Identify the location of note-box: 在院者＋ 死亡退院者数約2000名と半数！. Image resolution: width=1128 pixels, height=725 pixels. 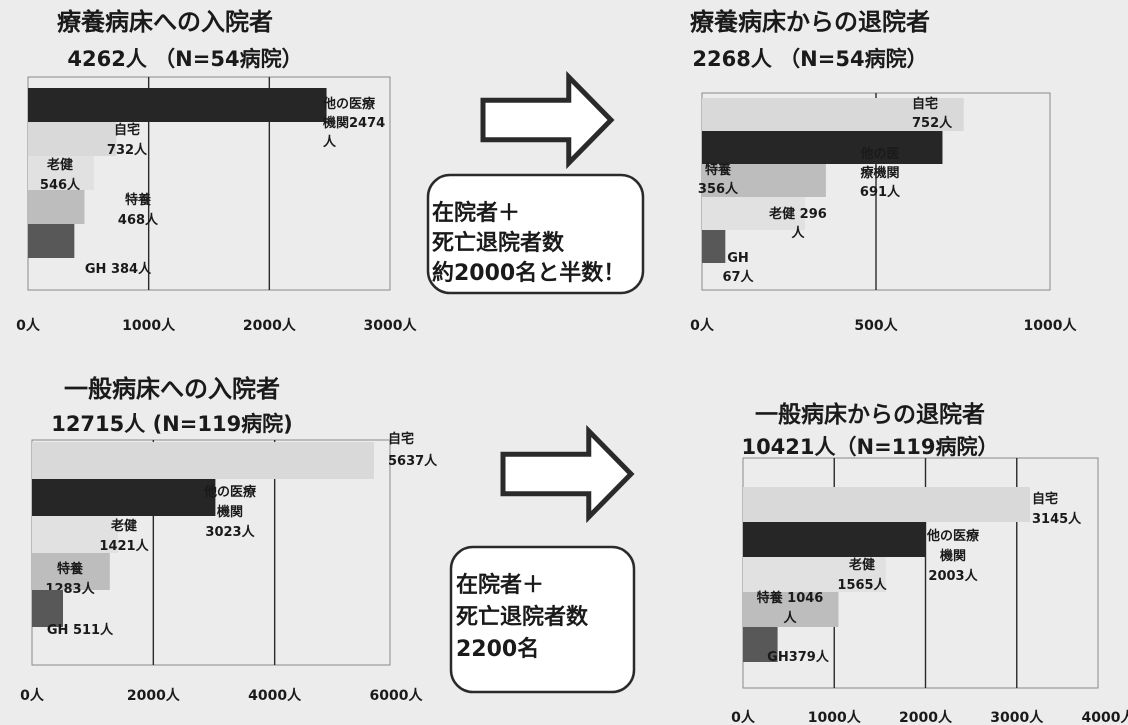
(535, 234).